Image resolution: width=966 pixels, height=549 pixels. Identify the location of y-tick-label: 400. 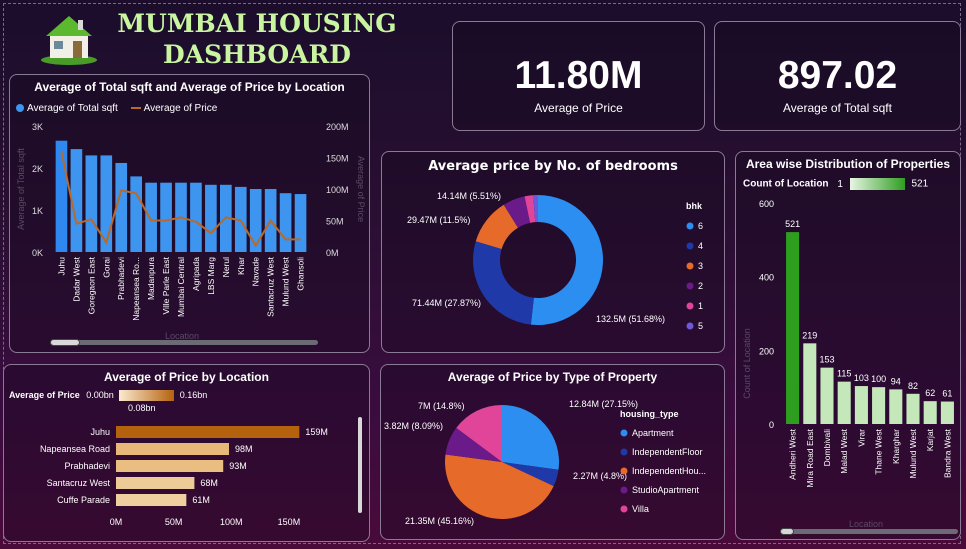
(766, 278).